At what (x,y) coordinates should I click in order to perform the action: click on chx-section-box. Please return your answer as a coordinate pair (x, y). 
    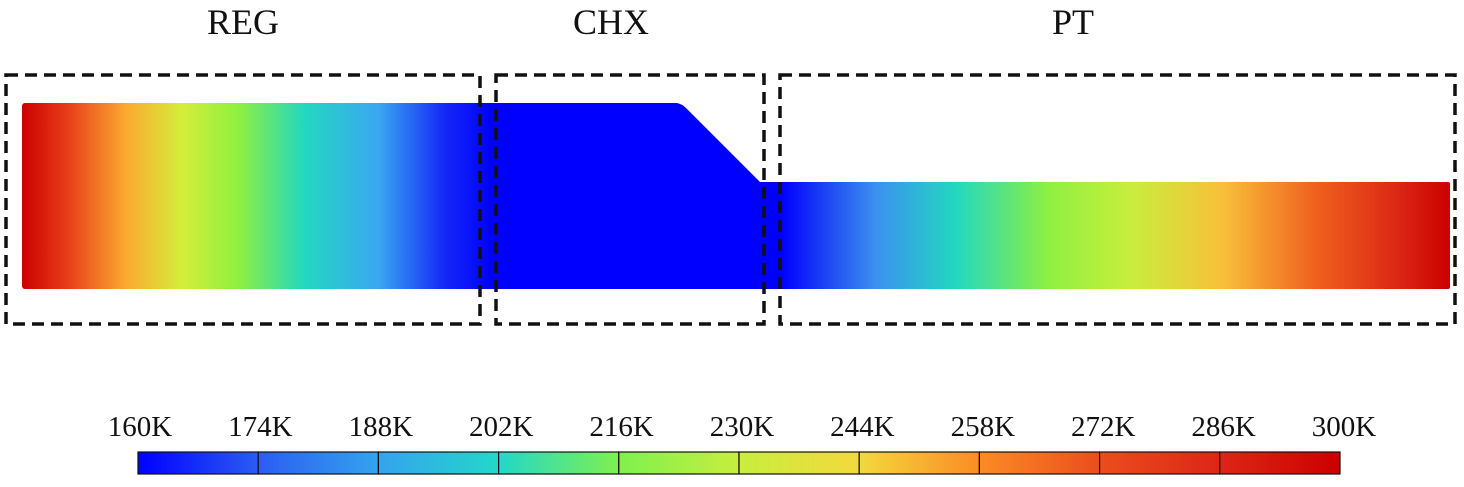
    Looking at the image, I should click on (630, 199).